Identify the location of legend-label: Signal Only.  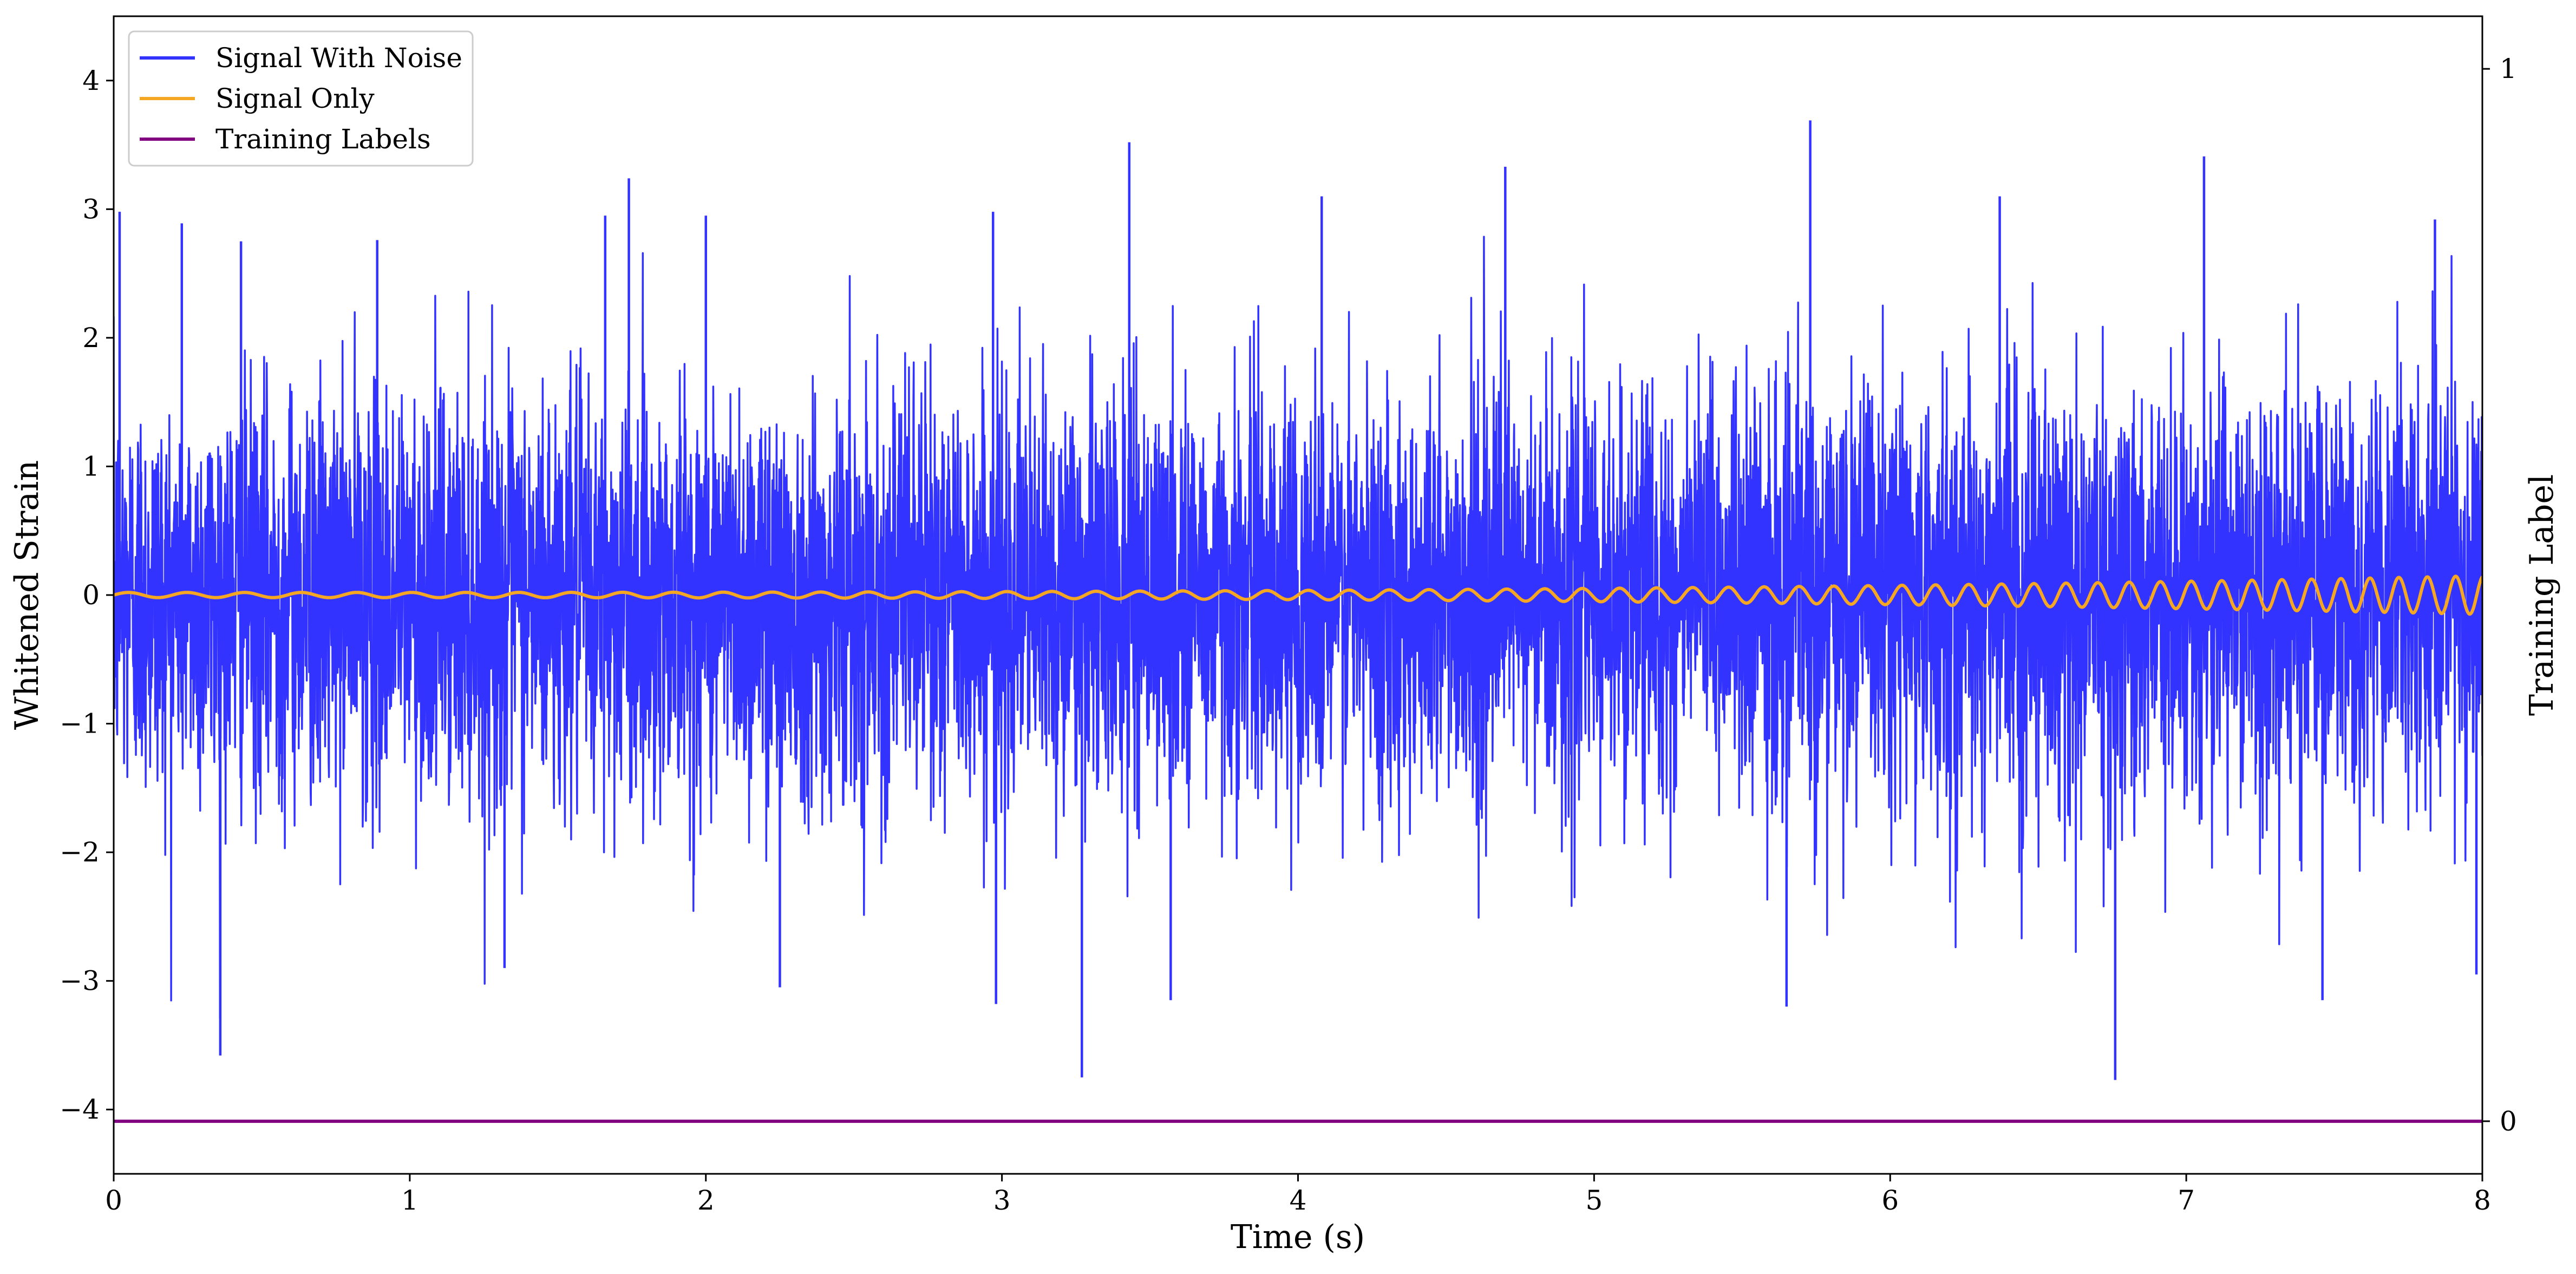
(295, 98).